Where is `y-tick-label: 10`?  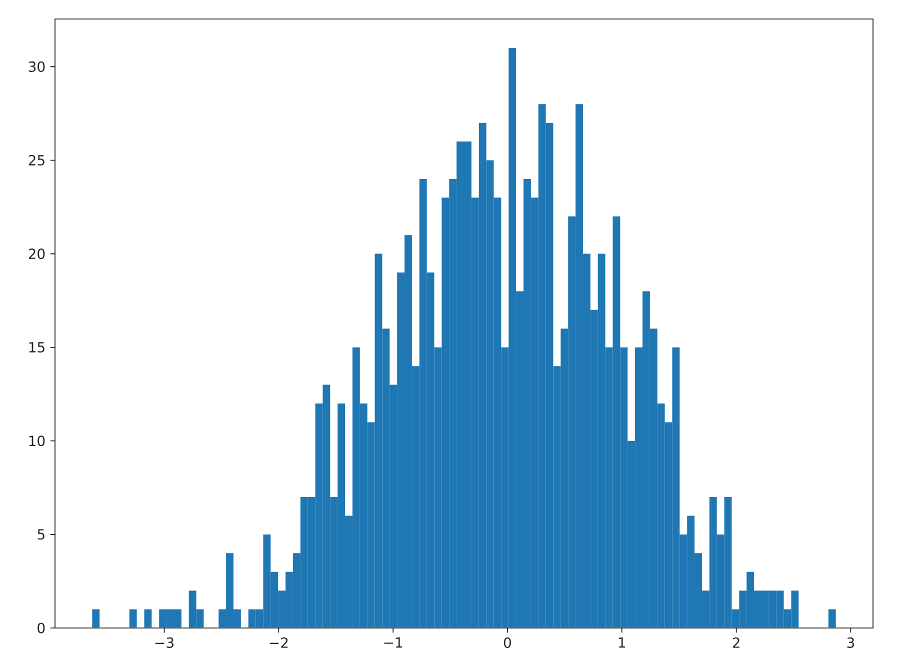 y-tick-label: 10 is located at coordinates (37, 441).